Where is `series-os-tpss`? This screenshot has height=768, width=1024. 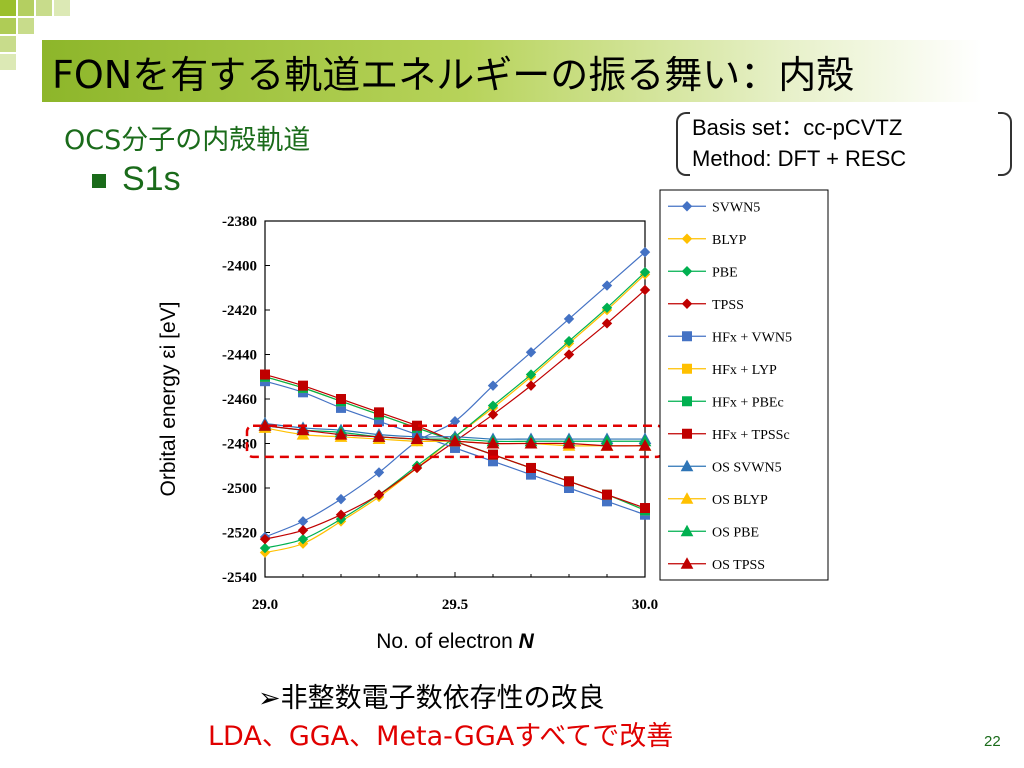
series-os-tpss is located at coordinates (455, 435).